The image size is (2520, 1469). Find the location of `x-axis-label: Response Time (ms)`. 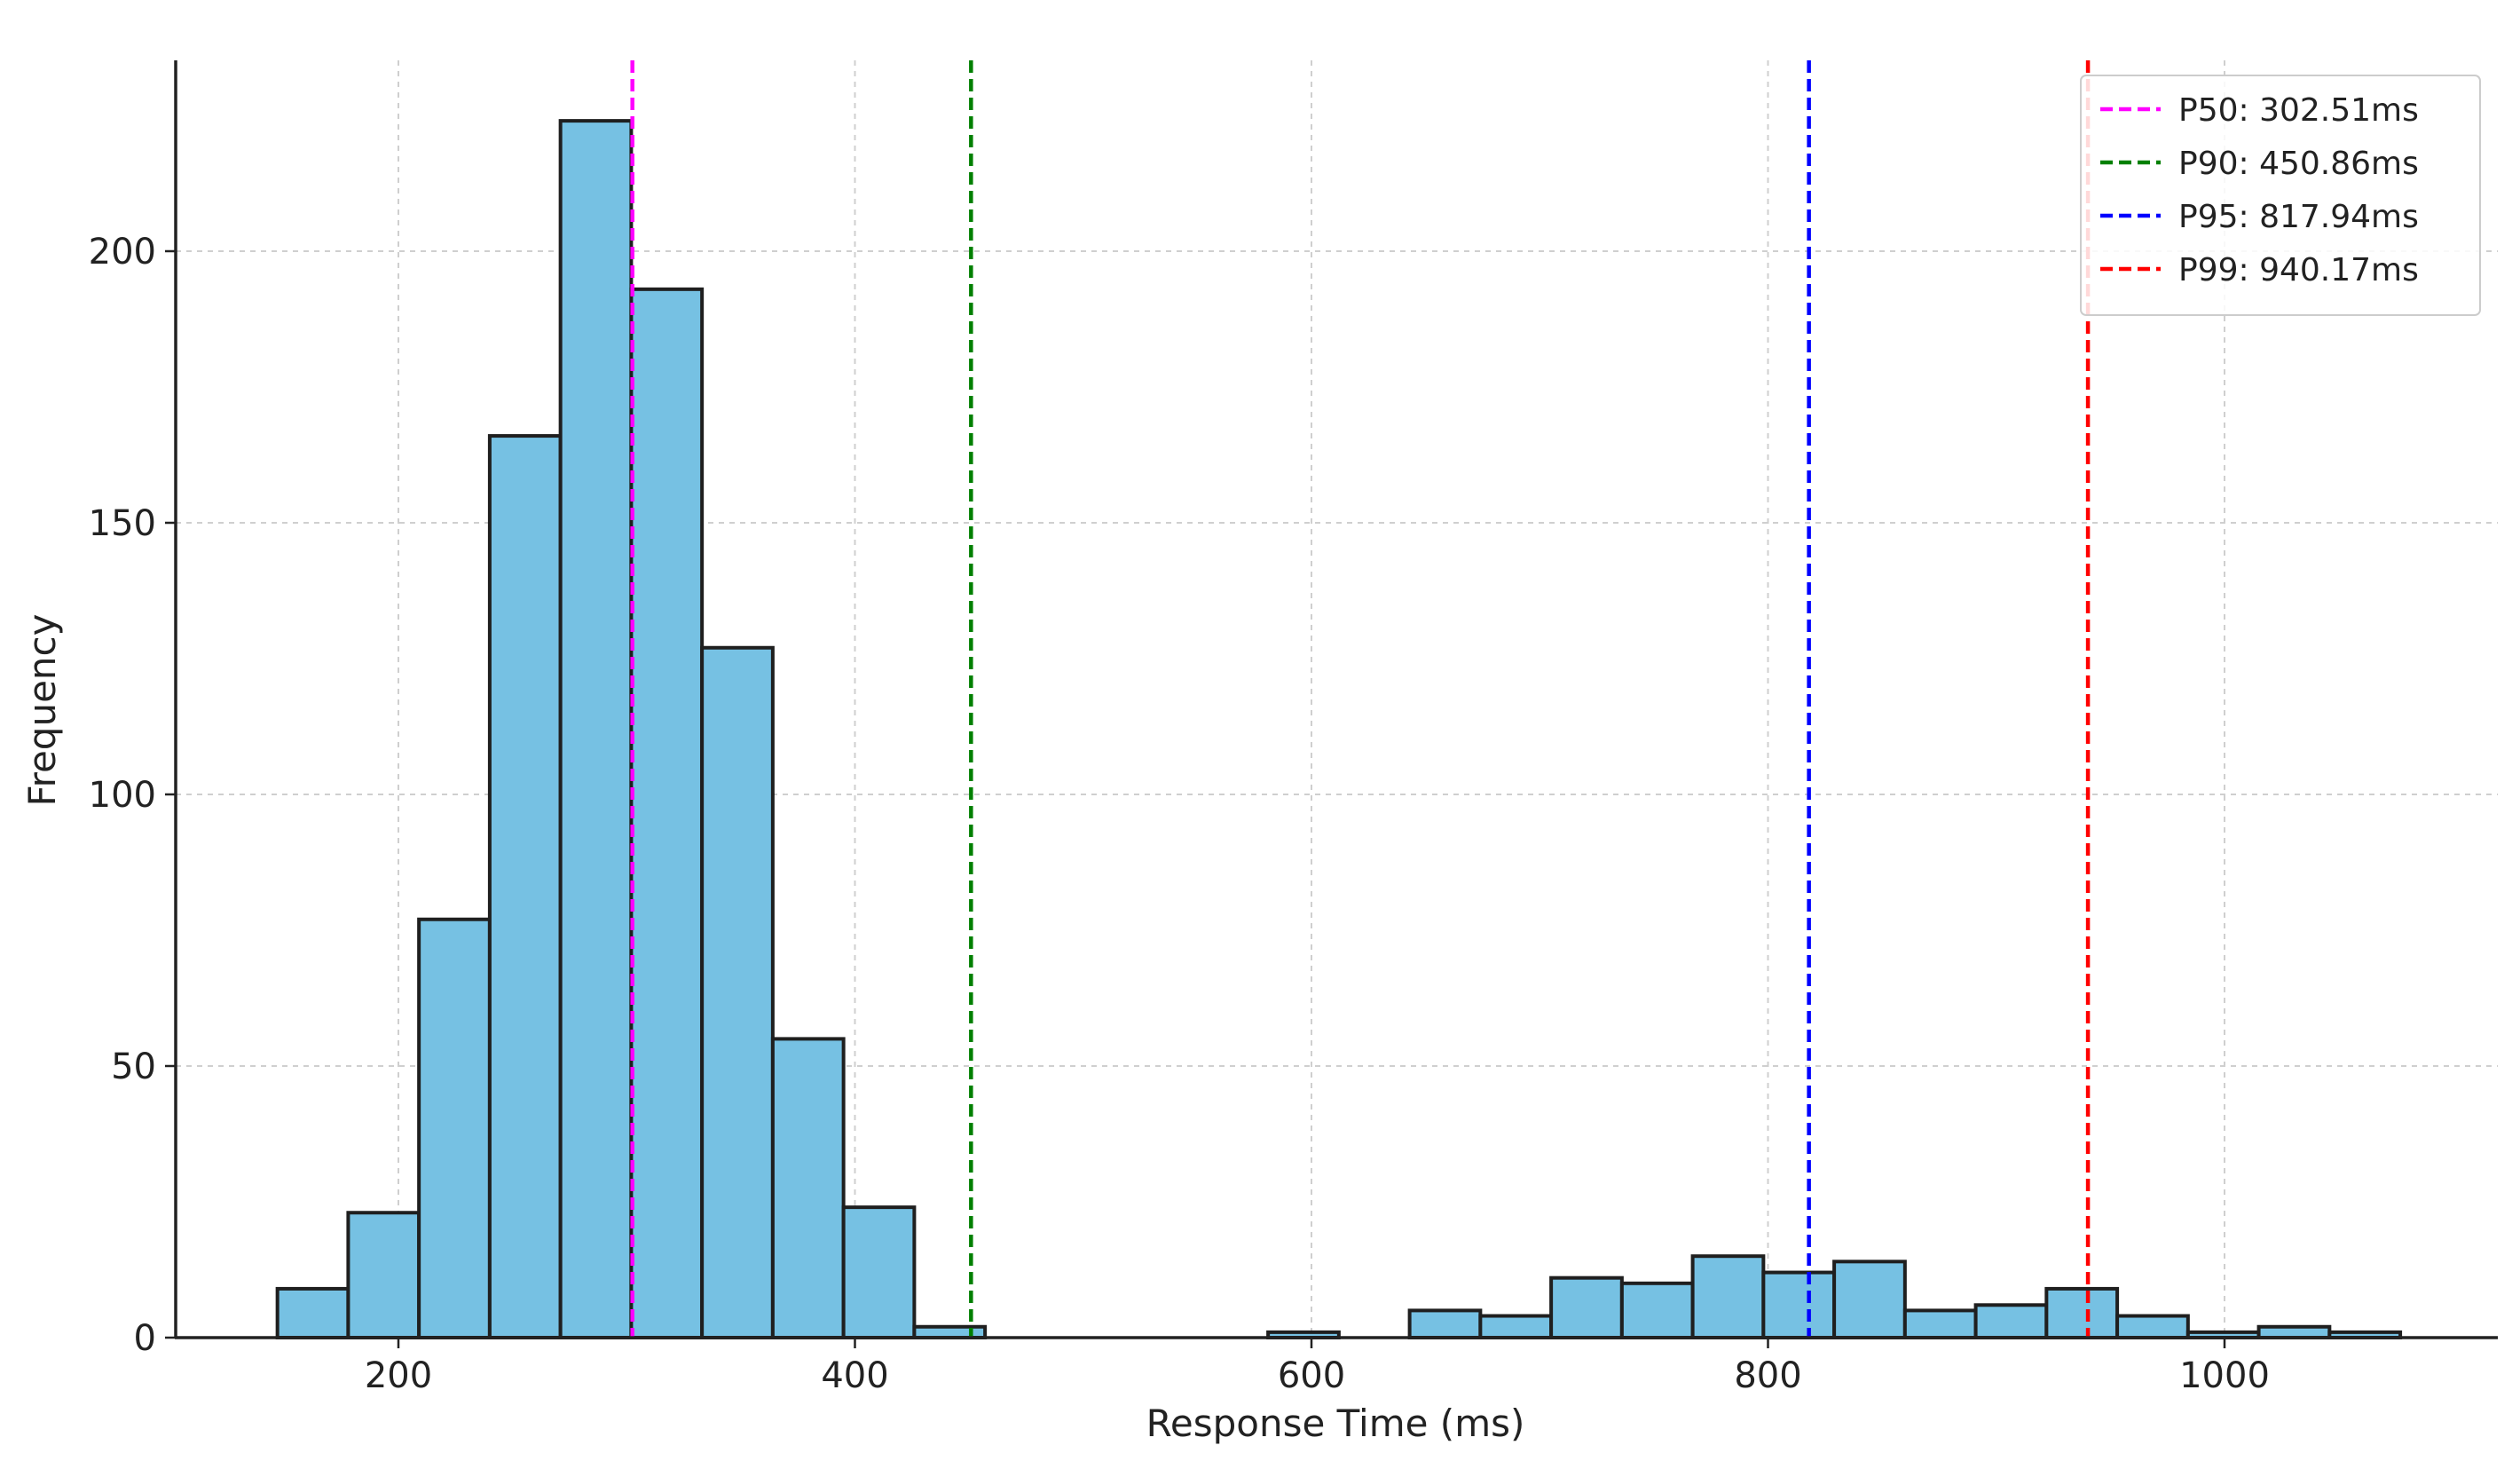

x-axis-label: Response Time (ms) is located at coordinates (1336, 1423).